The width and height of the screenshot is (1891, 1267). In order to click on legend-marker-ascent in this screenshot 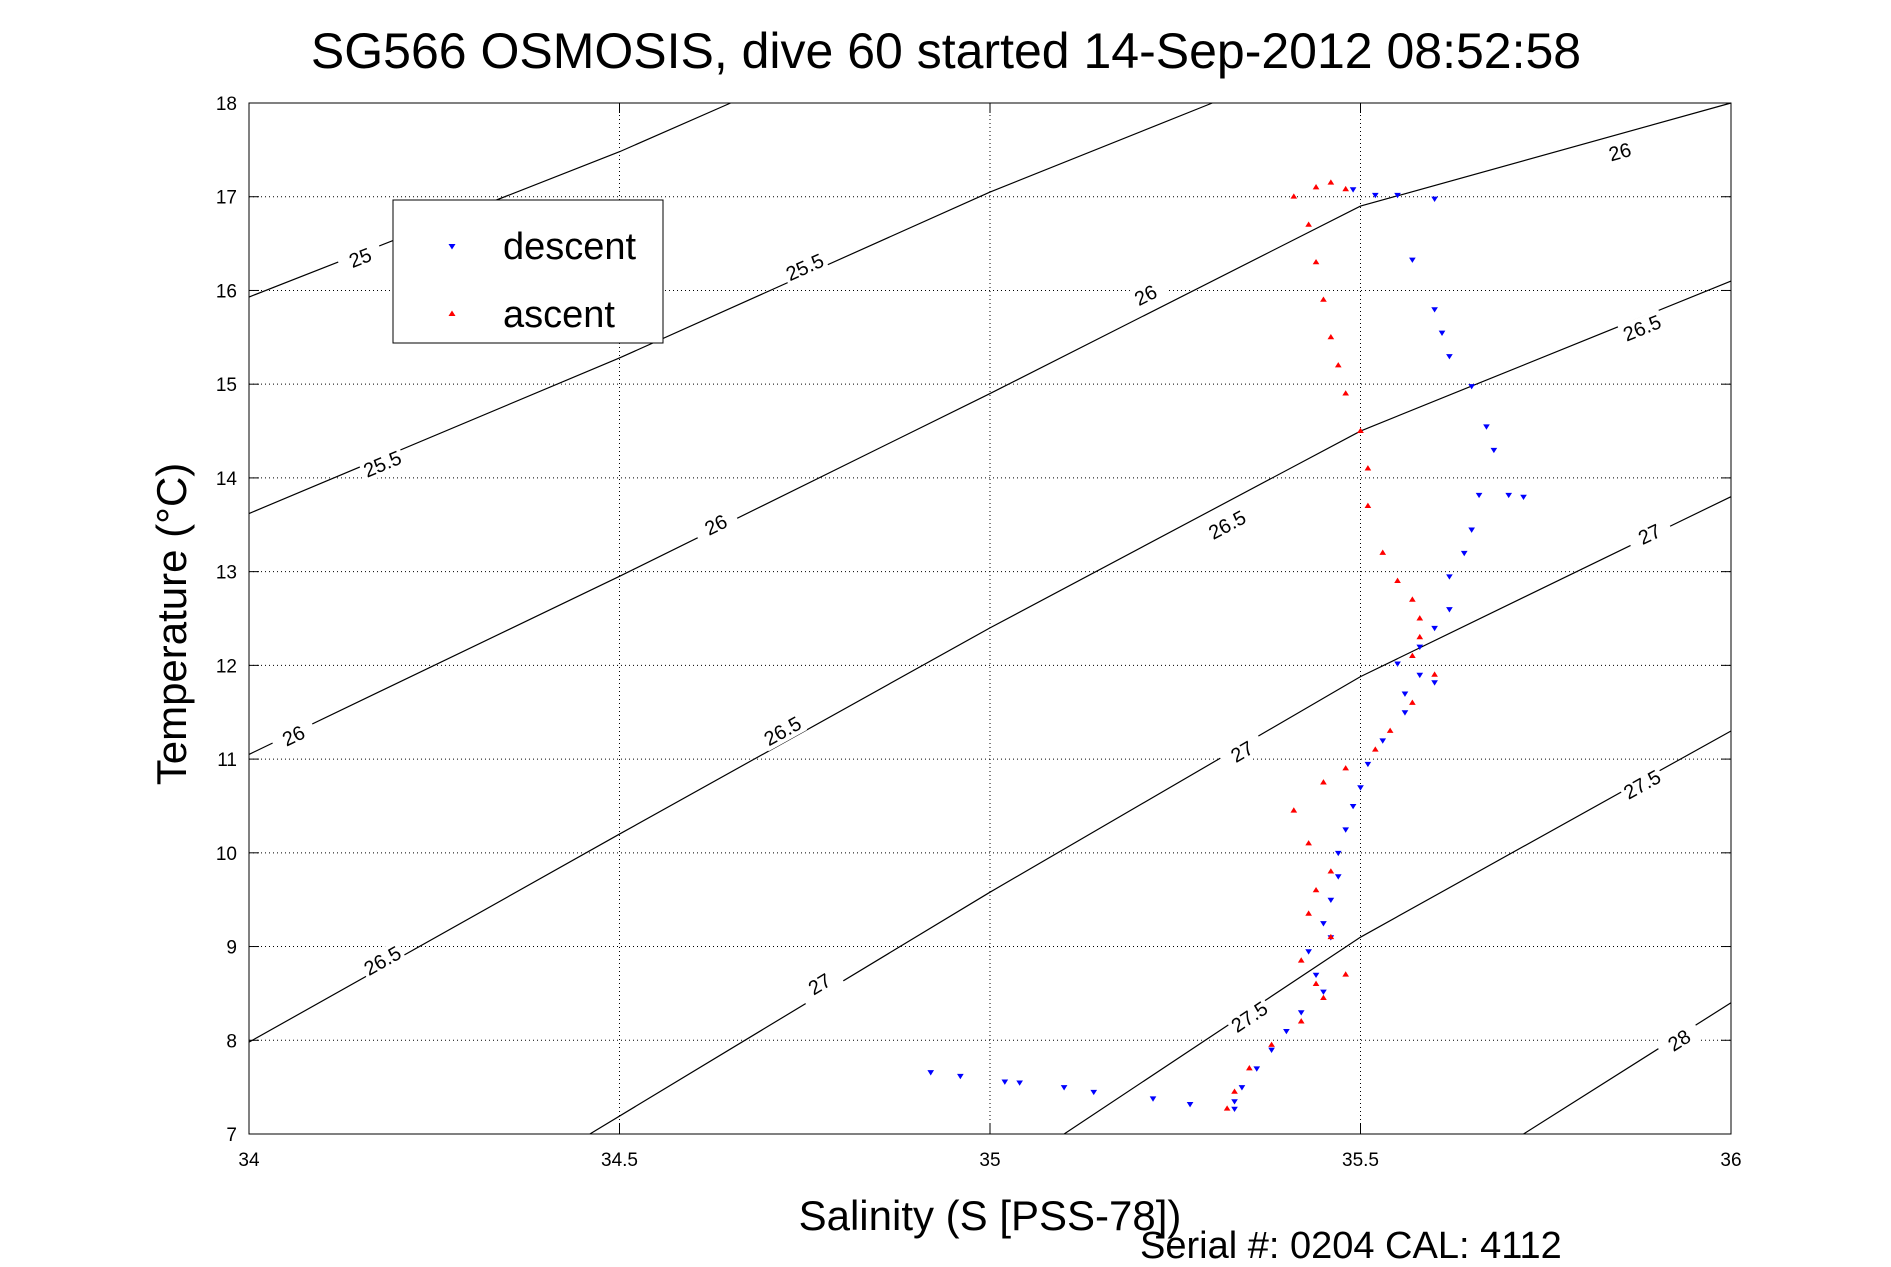, I will do `click(452, 313)`.